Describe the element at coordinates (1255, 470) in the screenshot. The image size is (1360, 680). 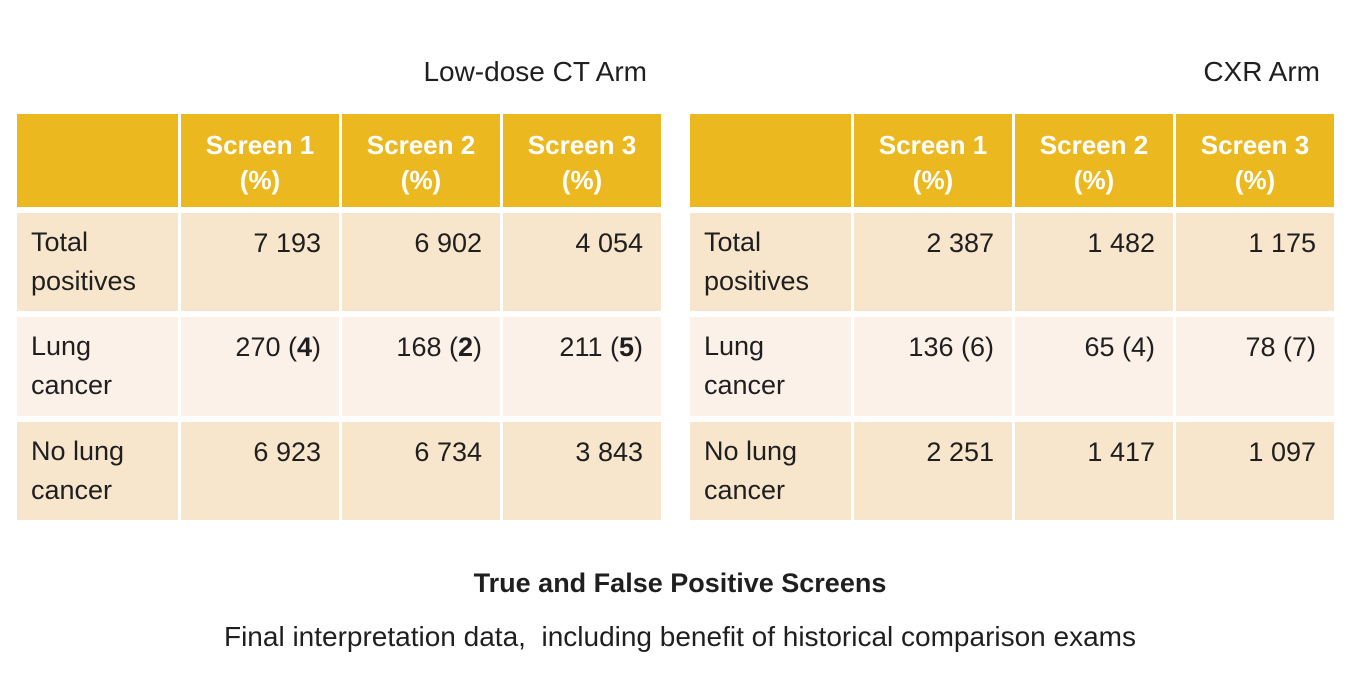
I see `value-cell: 1 097` at that location.